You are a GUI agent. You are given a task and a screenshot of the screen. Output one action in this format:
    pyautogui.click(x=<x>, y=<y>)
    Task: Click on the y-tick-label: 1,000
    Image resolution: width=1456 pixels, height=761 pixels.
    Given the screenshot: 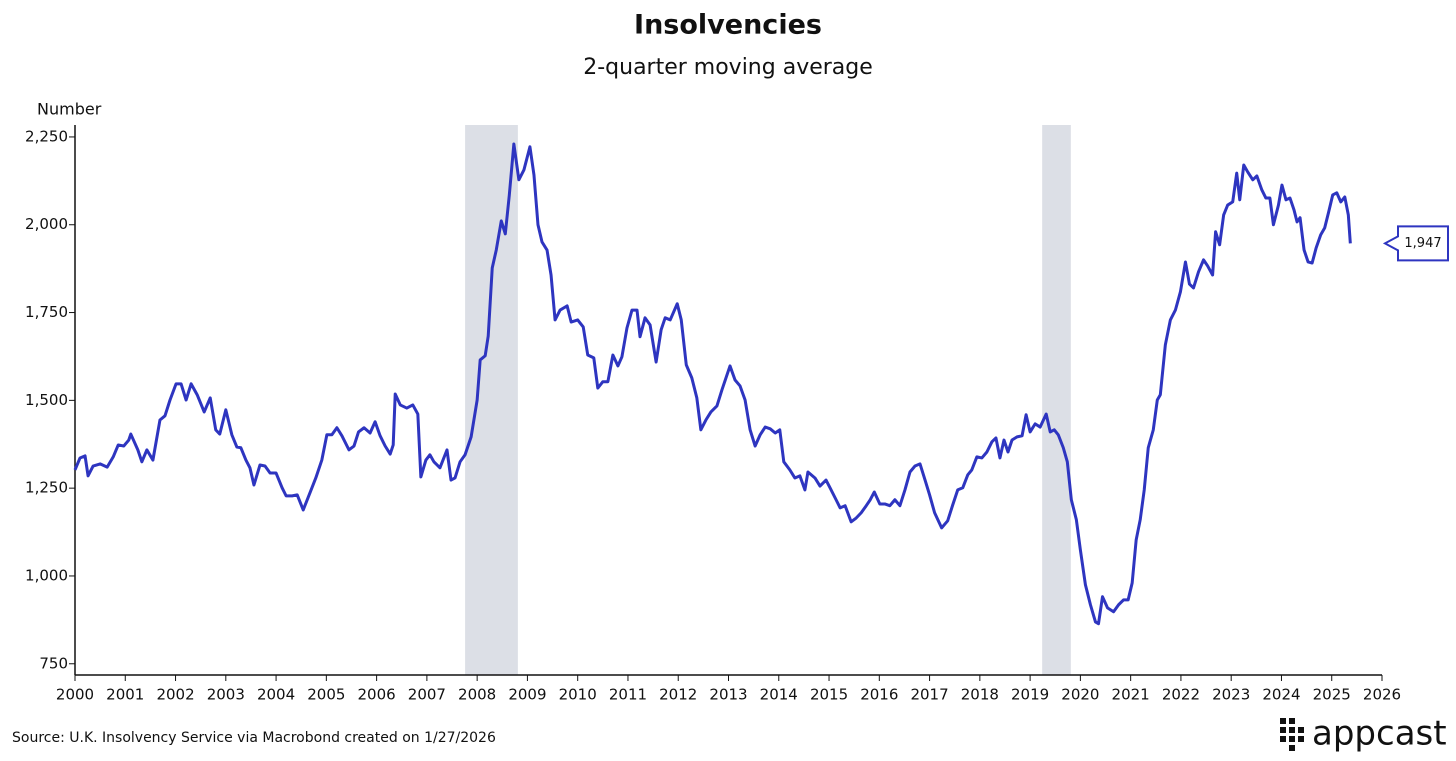 What is the action you would take?
    pyautogui.click(x=46, y=575)
    